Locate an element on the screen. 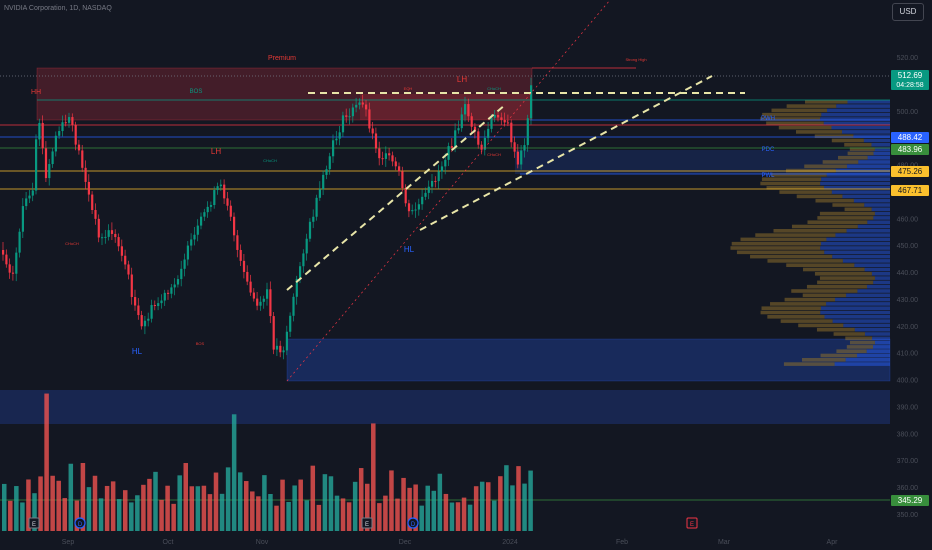  x-tick-label: Dec is located at coordinates (405, 542).